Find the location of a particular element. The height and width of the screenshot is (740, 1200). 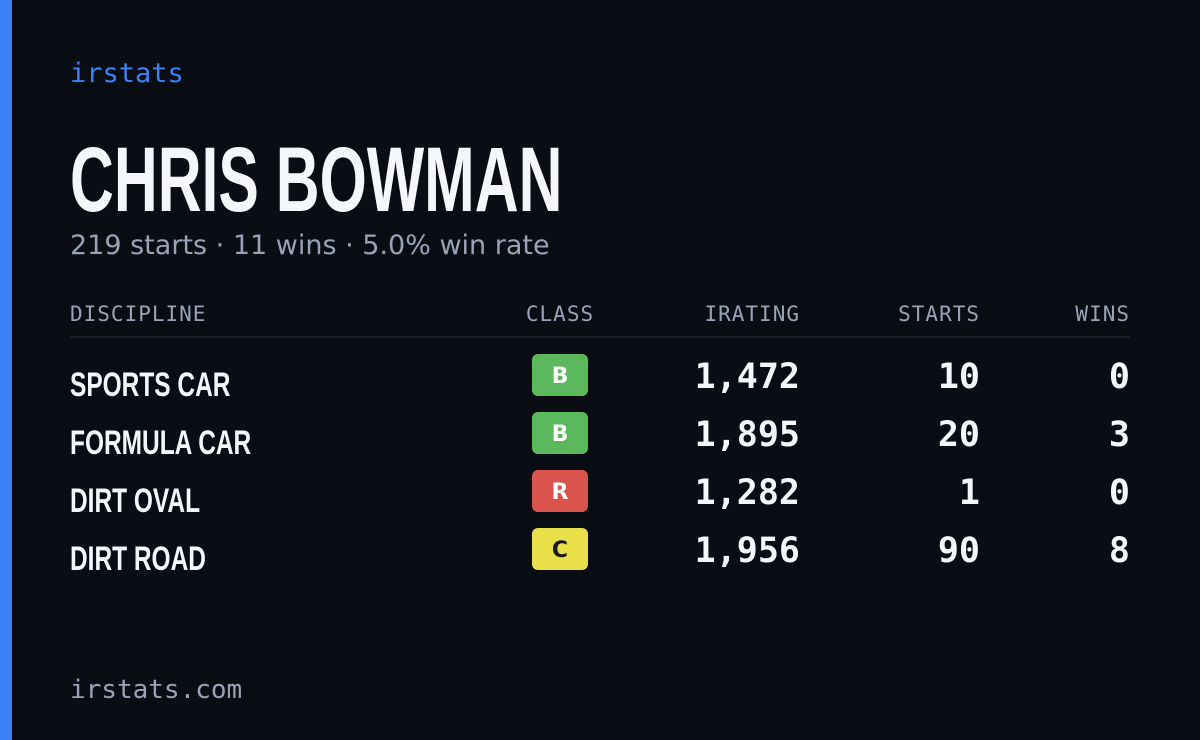

class-label: C is located at coordinates (560, 550).